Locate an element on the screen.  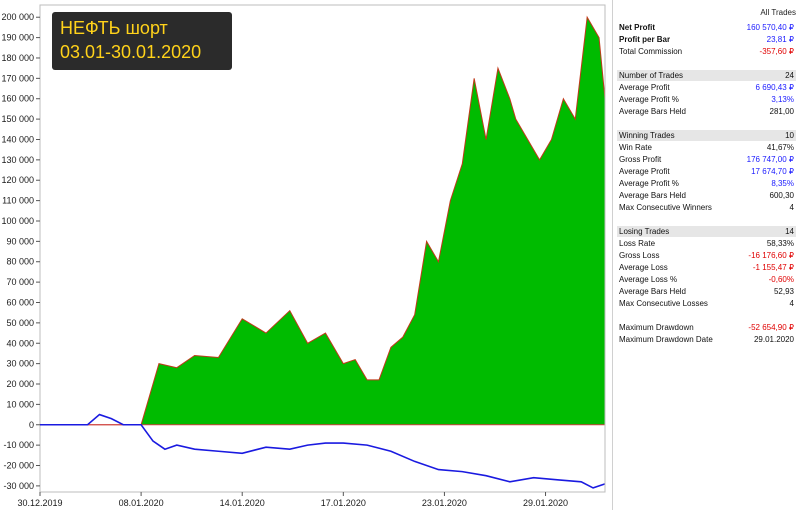
y-tick-label: 110 000 is located at coordinates (18, 201).